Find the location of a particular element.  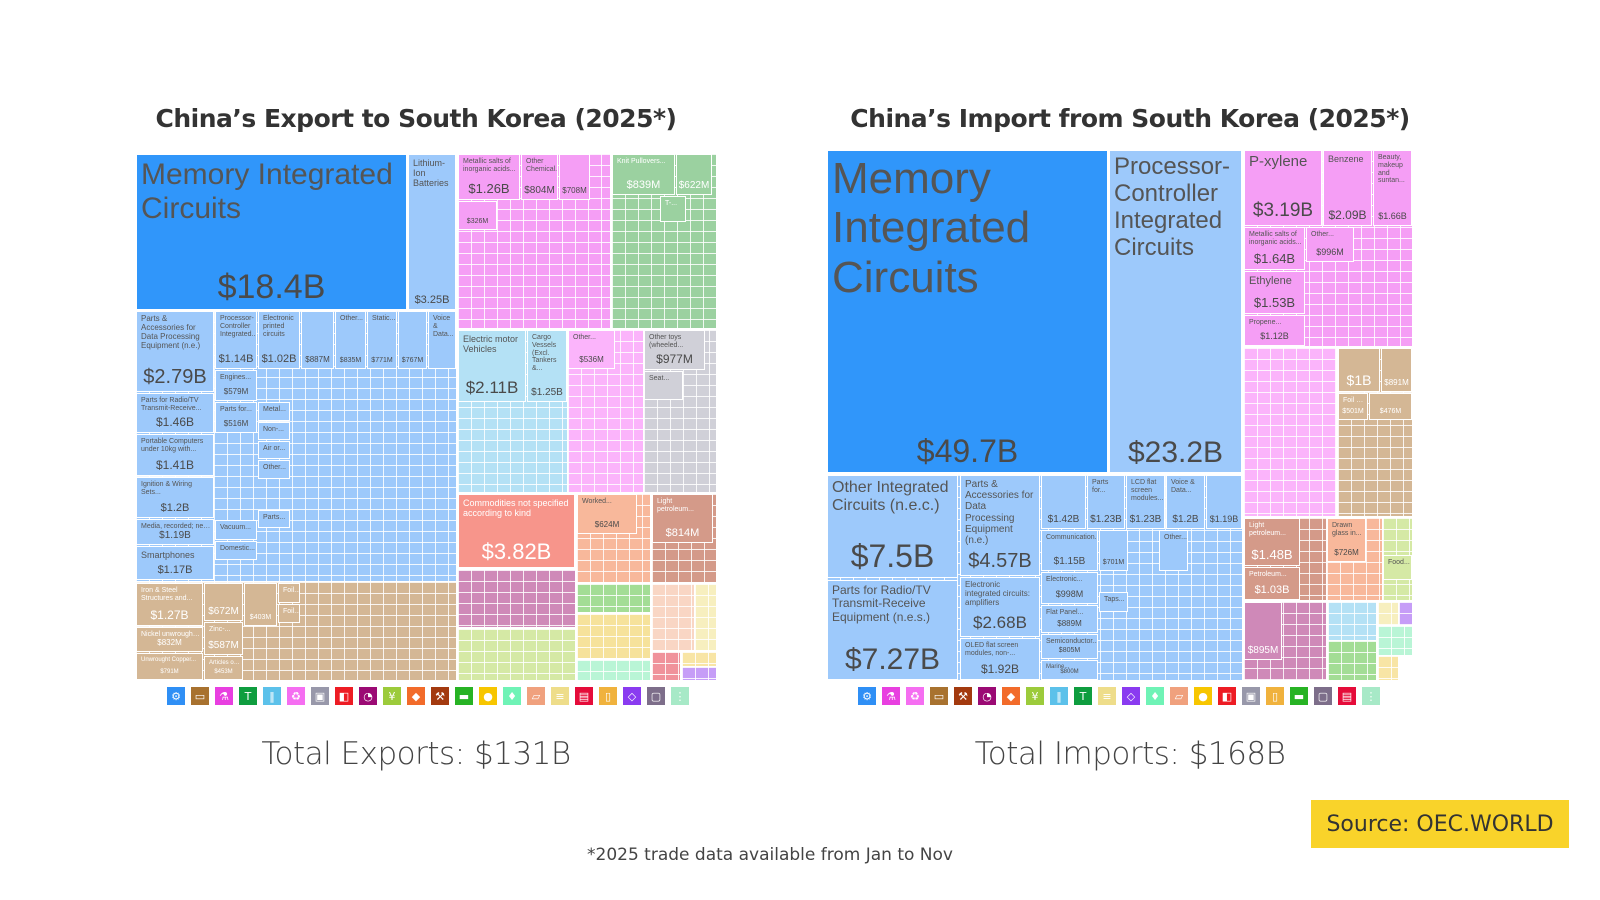

recycle-icon: ♻ is located at coordinates (915, 696).